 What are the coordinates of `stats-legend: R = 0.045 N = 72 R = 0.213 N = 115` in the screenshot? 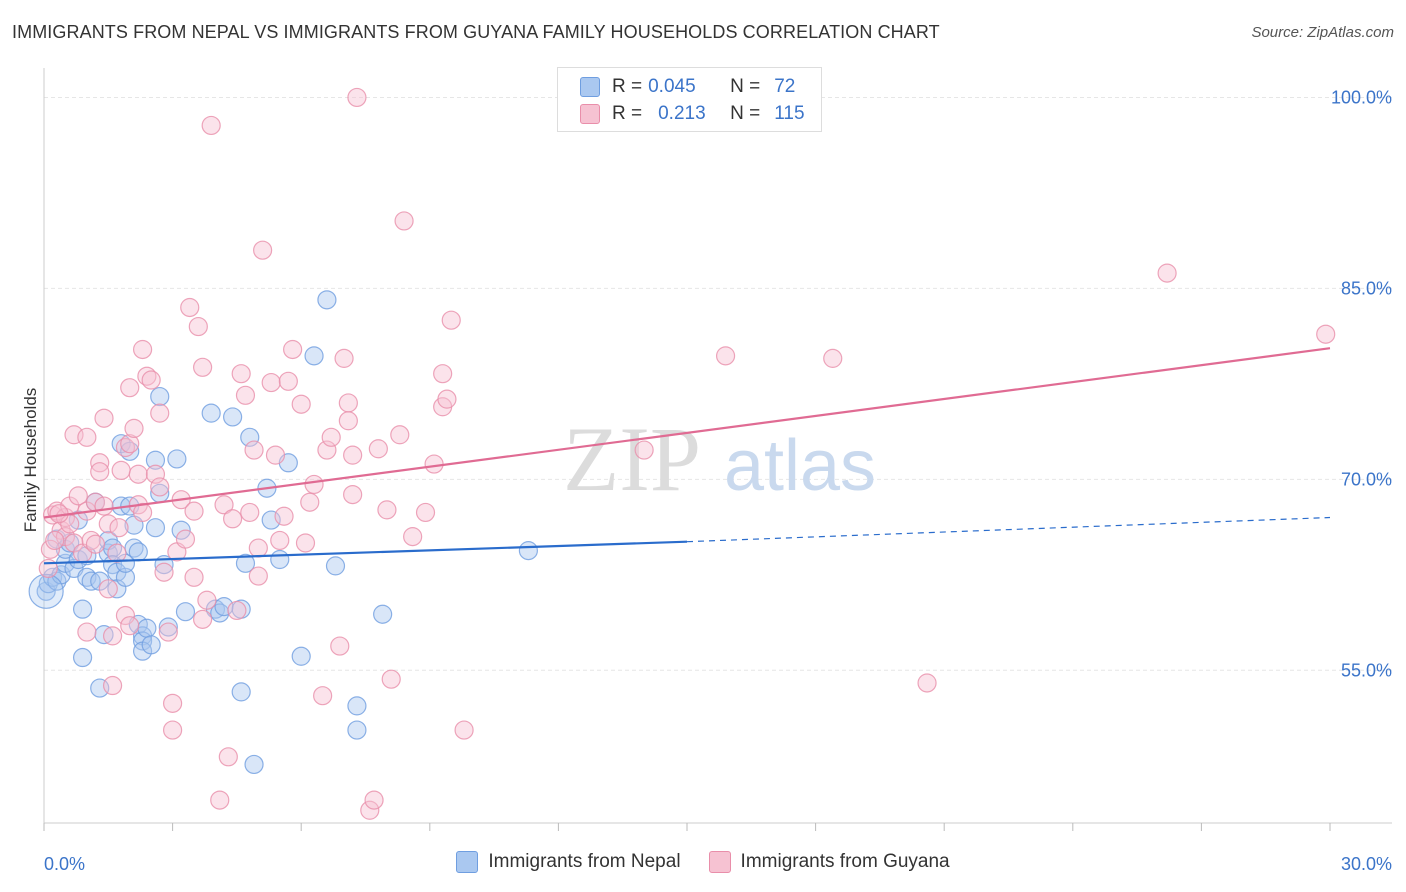 It's located at (689, 99).